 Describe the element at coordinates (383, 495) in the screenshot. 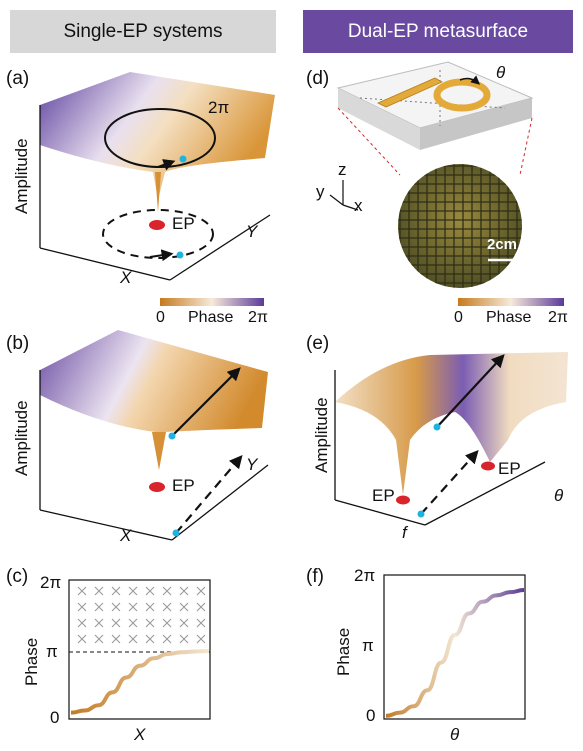

I see `panel-e-ep-left-label: EP` at that location.